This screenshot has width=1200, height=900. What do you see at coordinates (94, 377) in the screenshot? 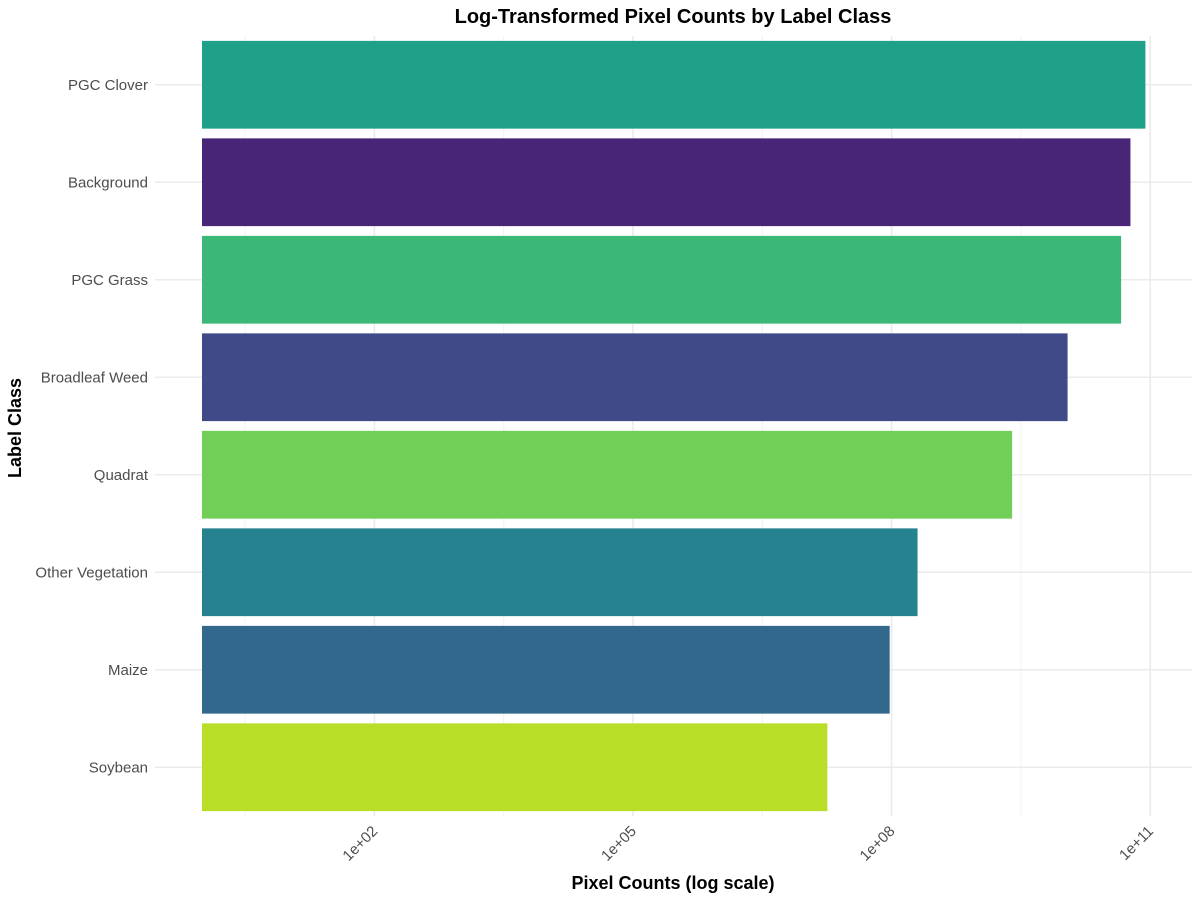
I see `y-tick-label: Broadleaf Weed` at bounding box center [94, 377].